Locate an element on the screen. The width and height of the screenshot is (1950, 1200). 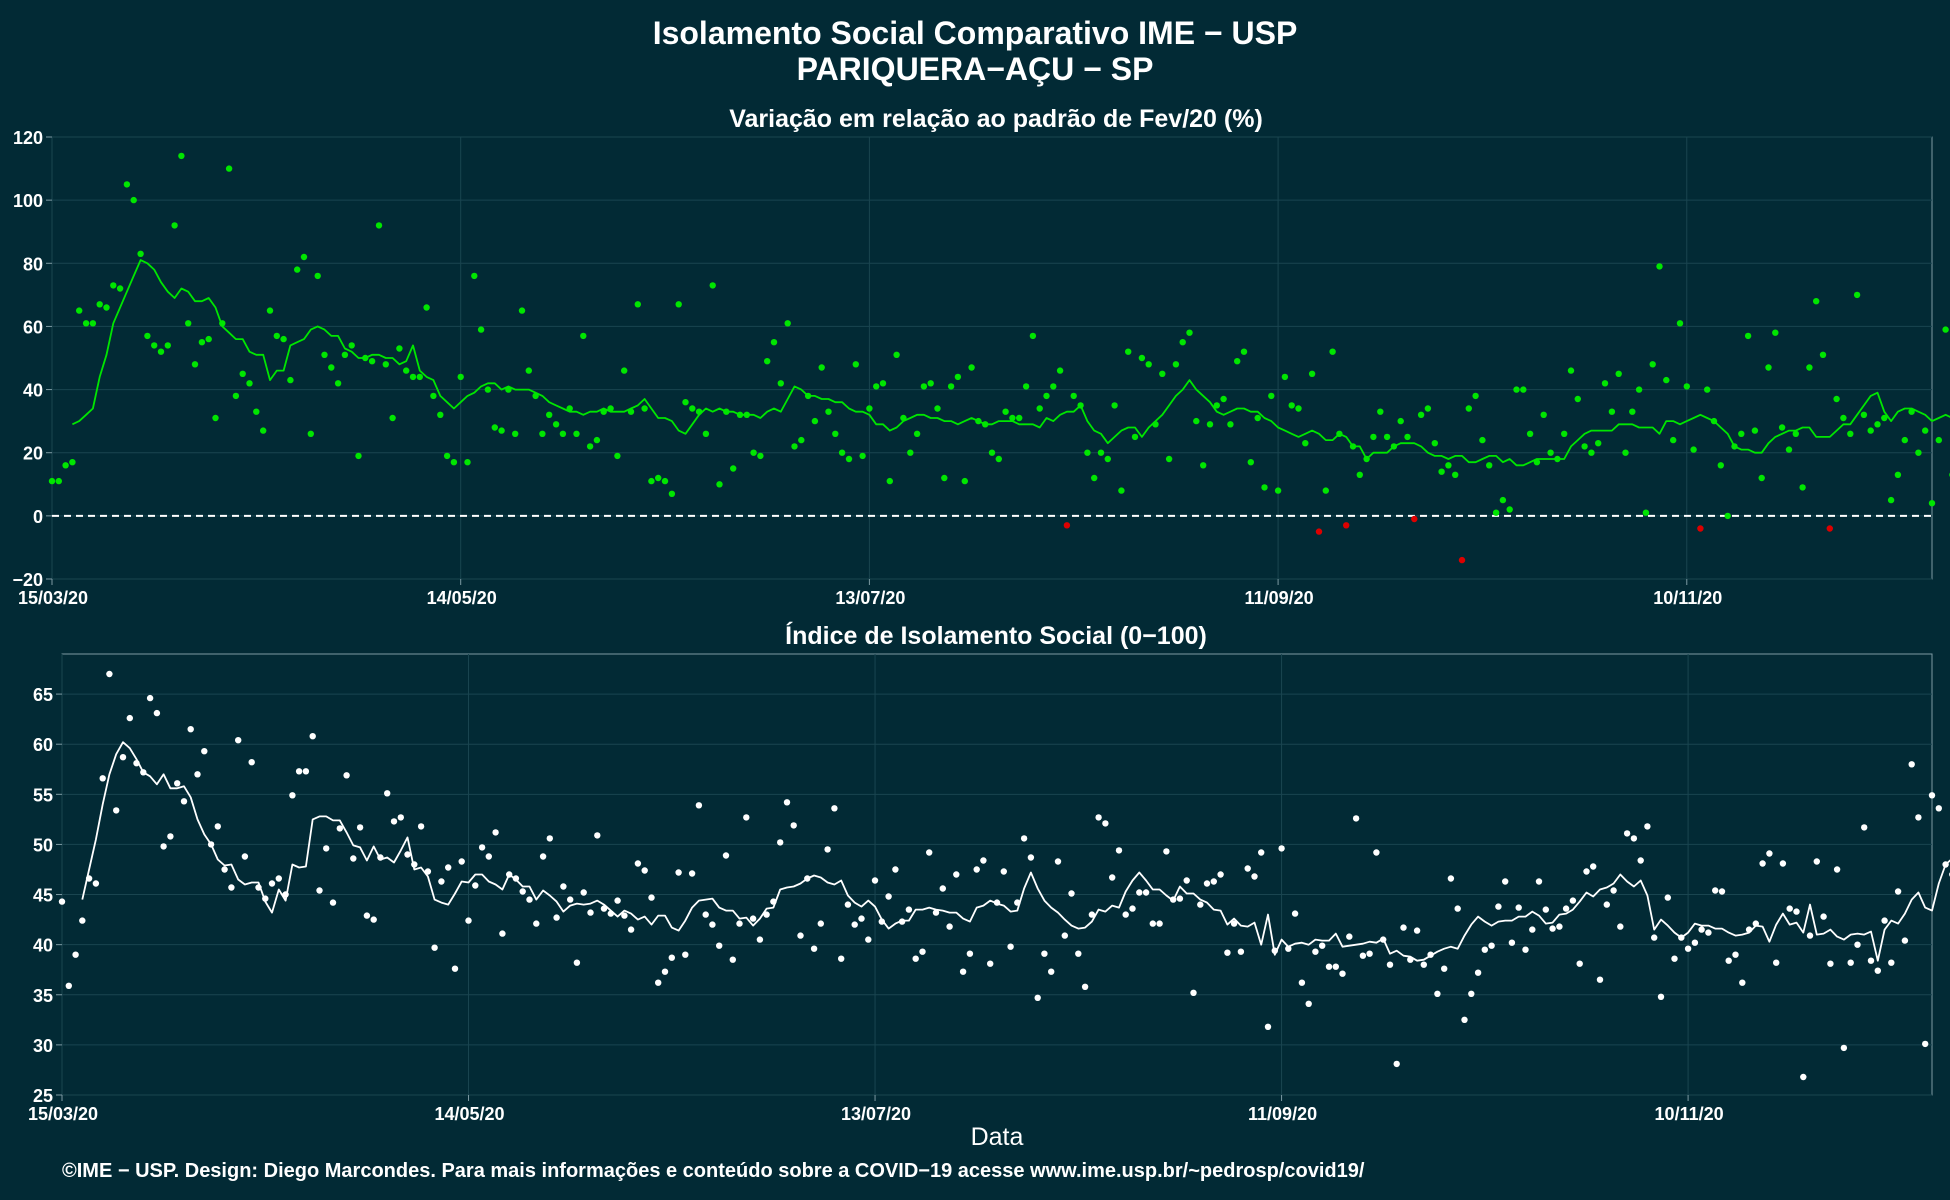
index-y-tick-label: 40 is located at coordinates (43, 946).